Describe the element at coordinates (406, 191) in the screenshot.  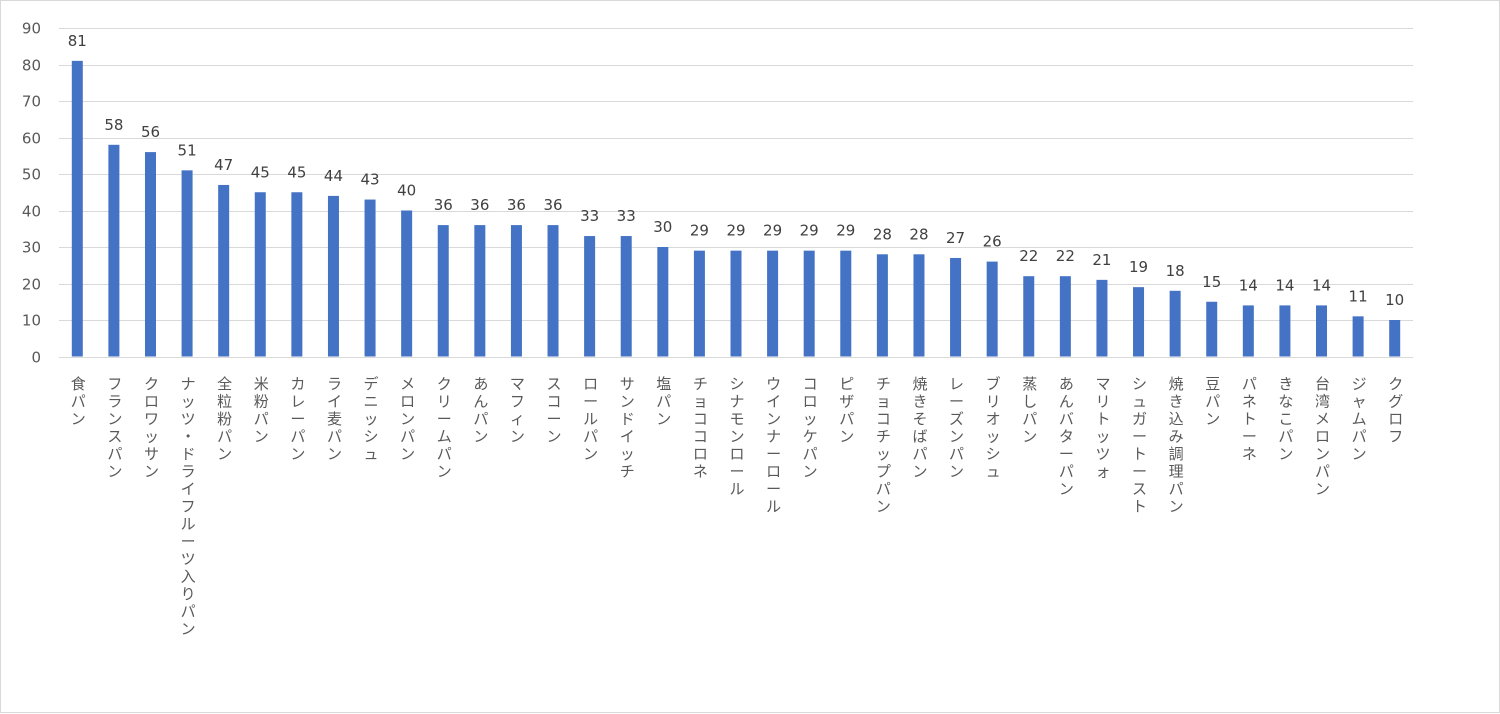
I see `data-label: 40` at that location.